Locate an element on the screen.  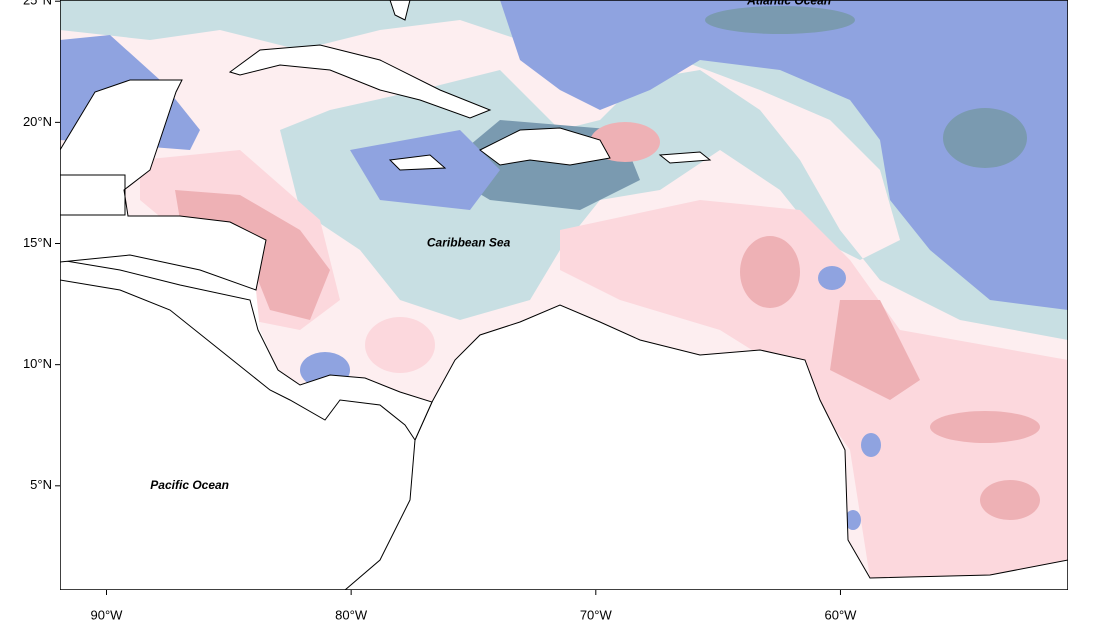
lon-tick-label: 60°W is located at coordinates (840, 614).